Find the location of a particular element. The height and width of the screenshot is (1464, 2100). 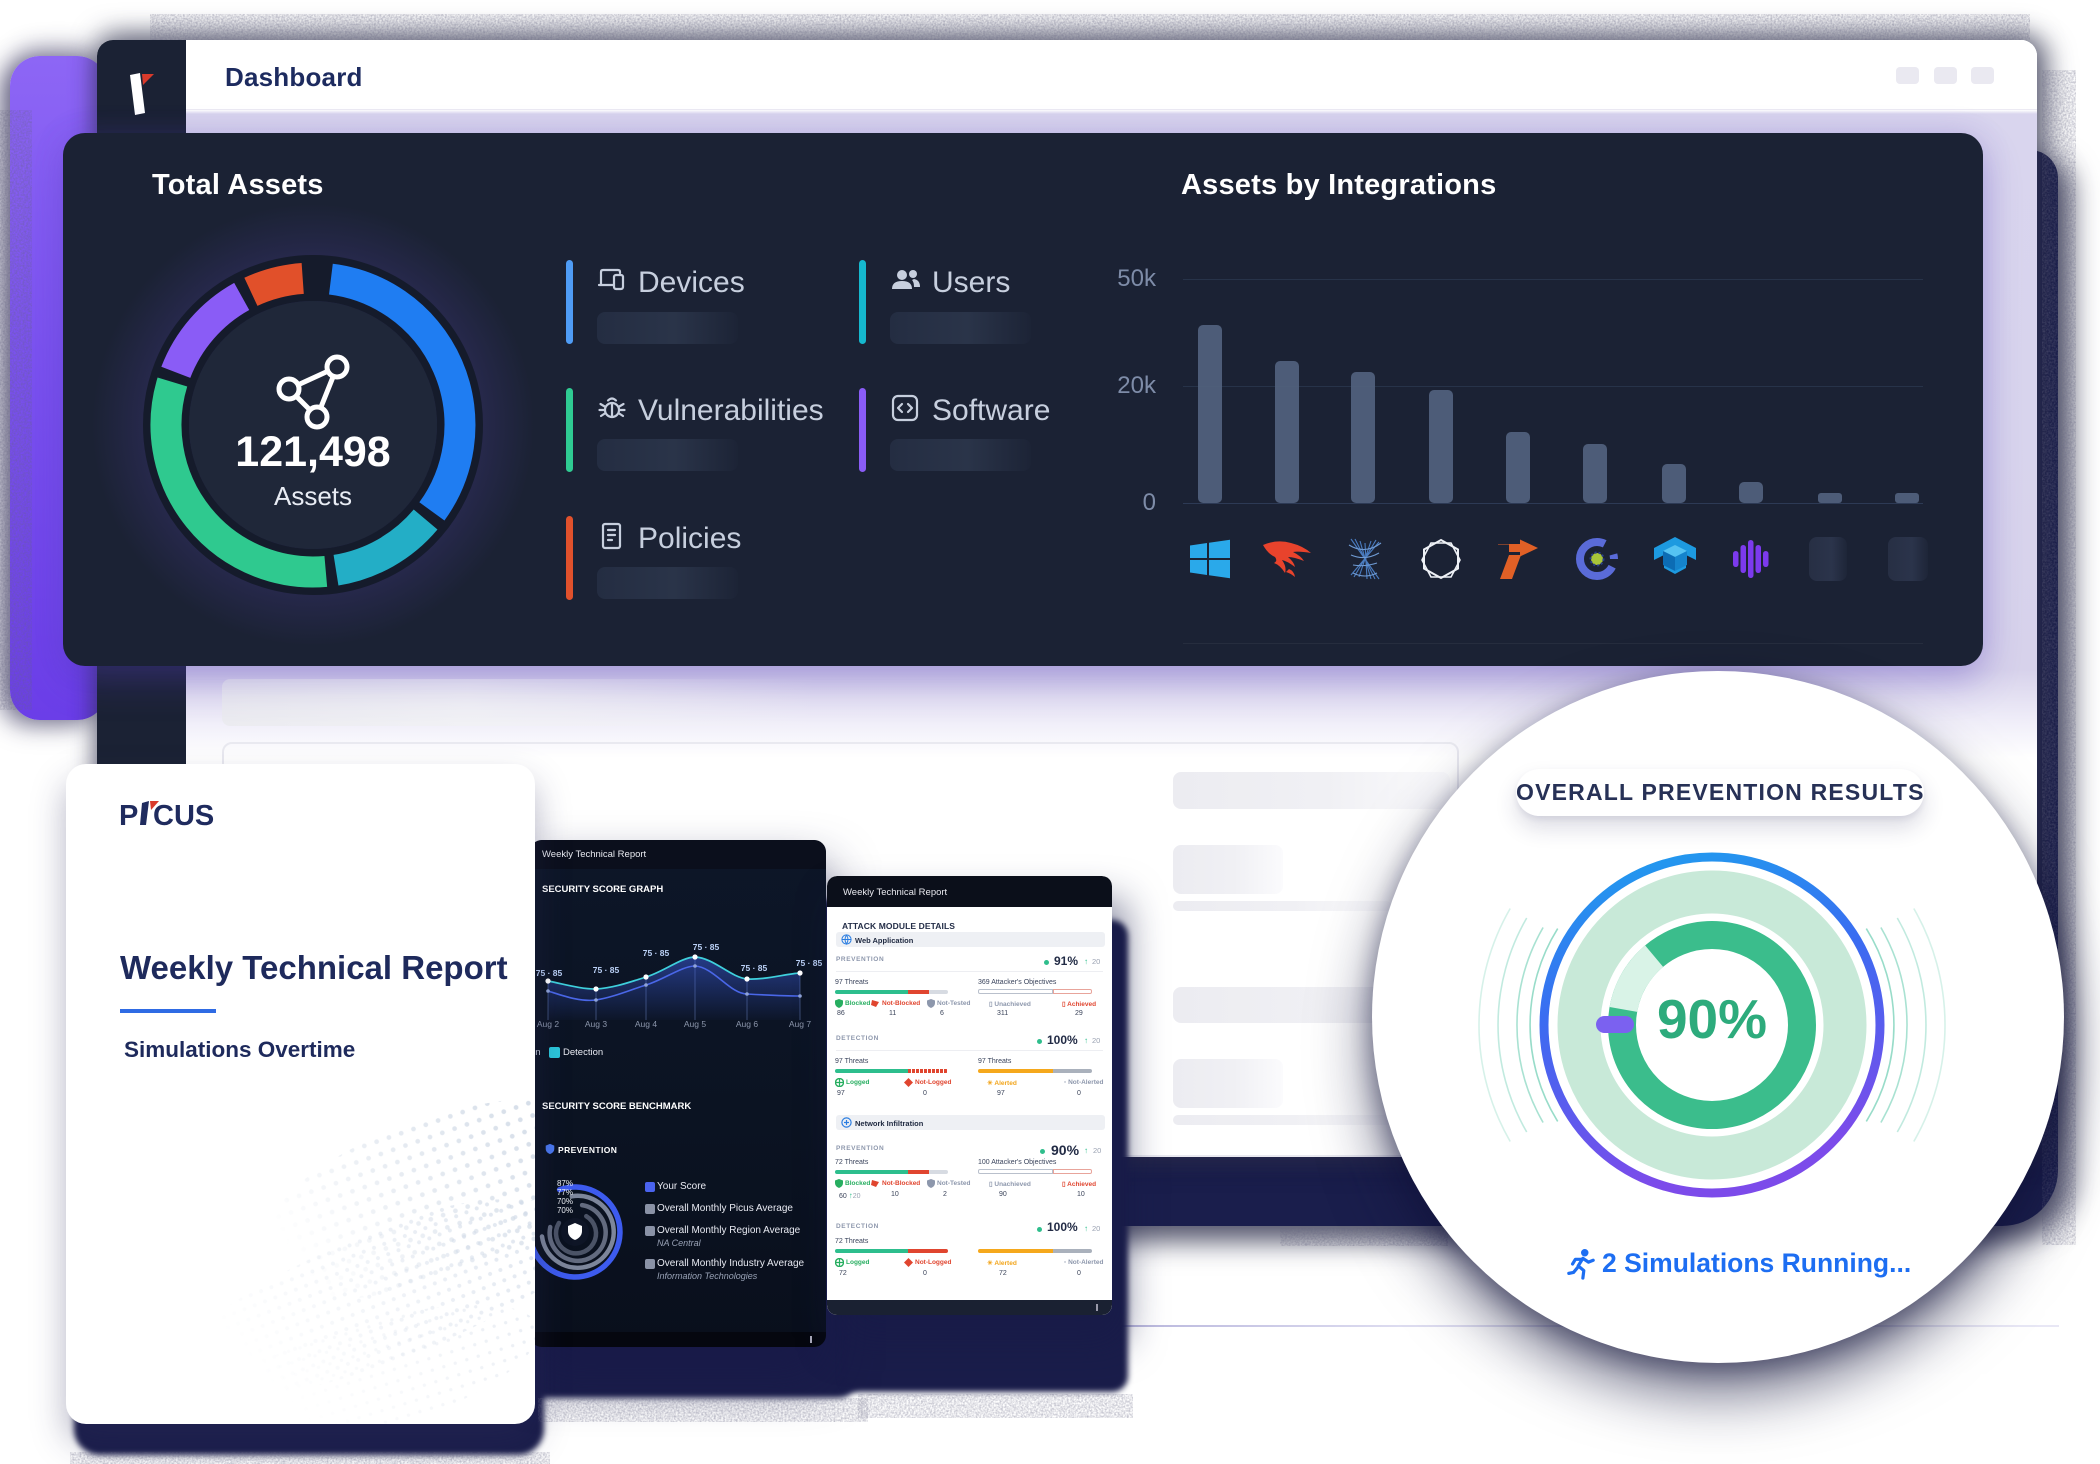

svg-text: P is located at coordinates (128, 816).